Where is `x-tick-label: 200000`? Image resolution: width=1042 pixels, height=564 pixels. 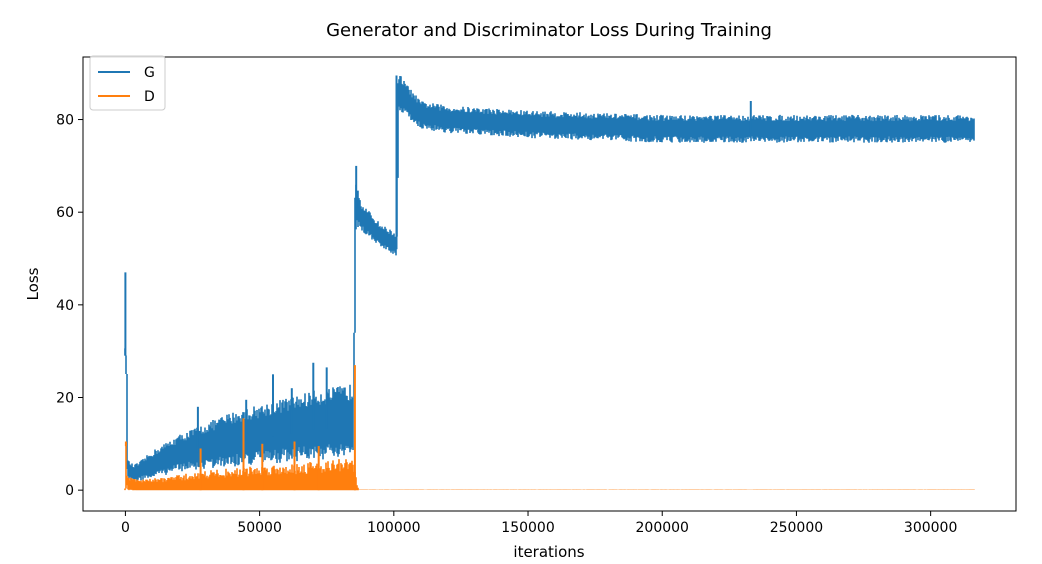 x-tick-label: 200000 is located at coordinates (662, 528).